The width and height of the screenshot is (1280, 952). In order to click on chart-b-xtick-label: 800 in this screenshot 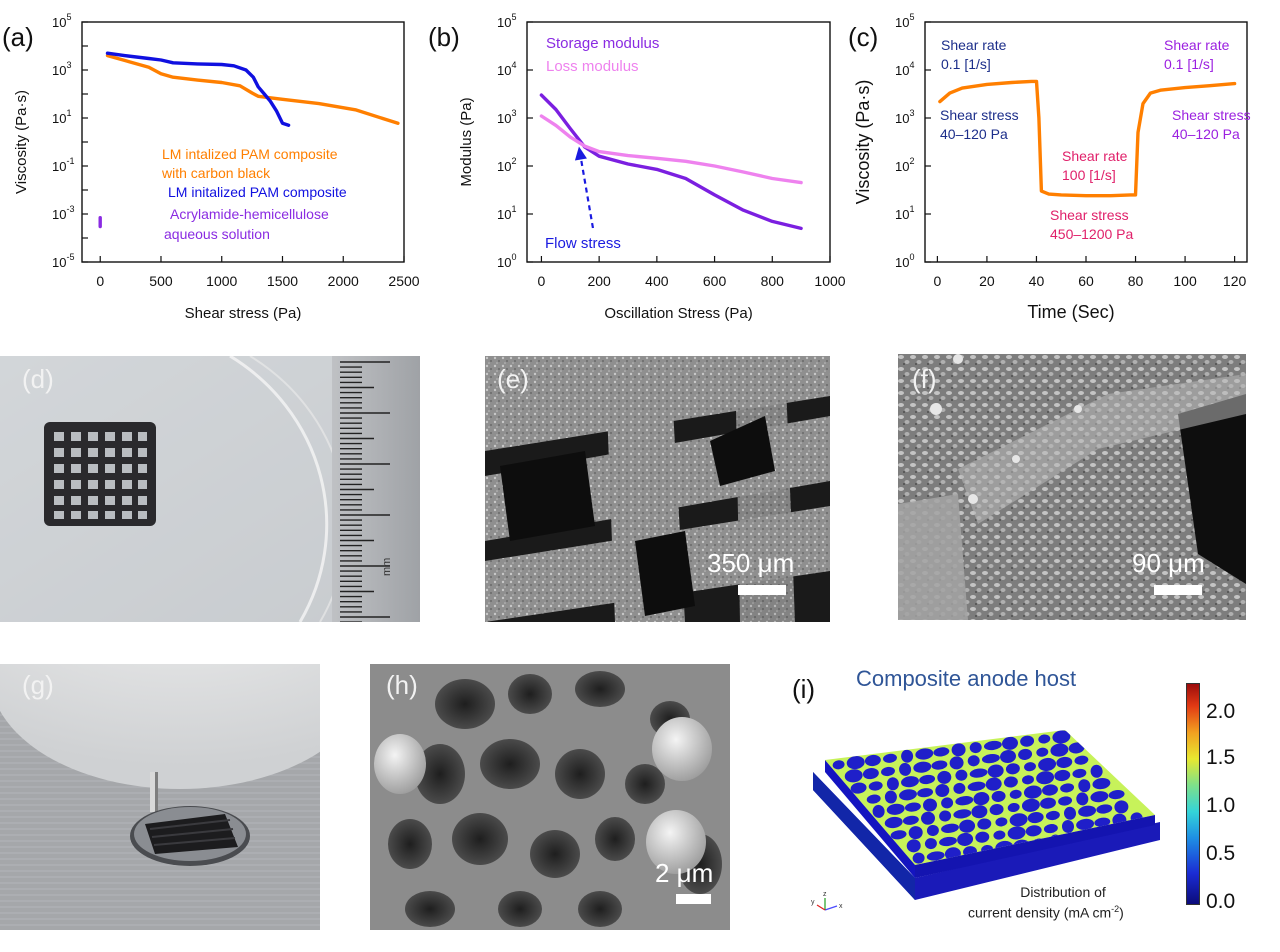, I will do `click(773, 281)`.